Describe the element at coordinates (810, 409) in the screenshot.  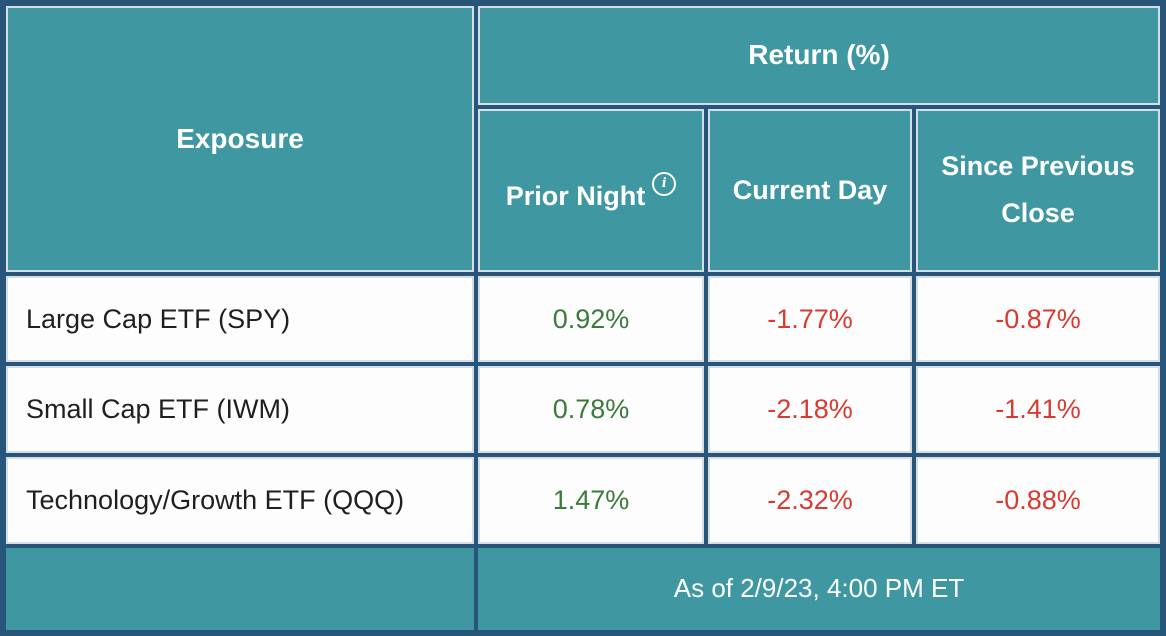
I see `iwm-current-day-value: -2.18%` at that location.